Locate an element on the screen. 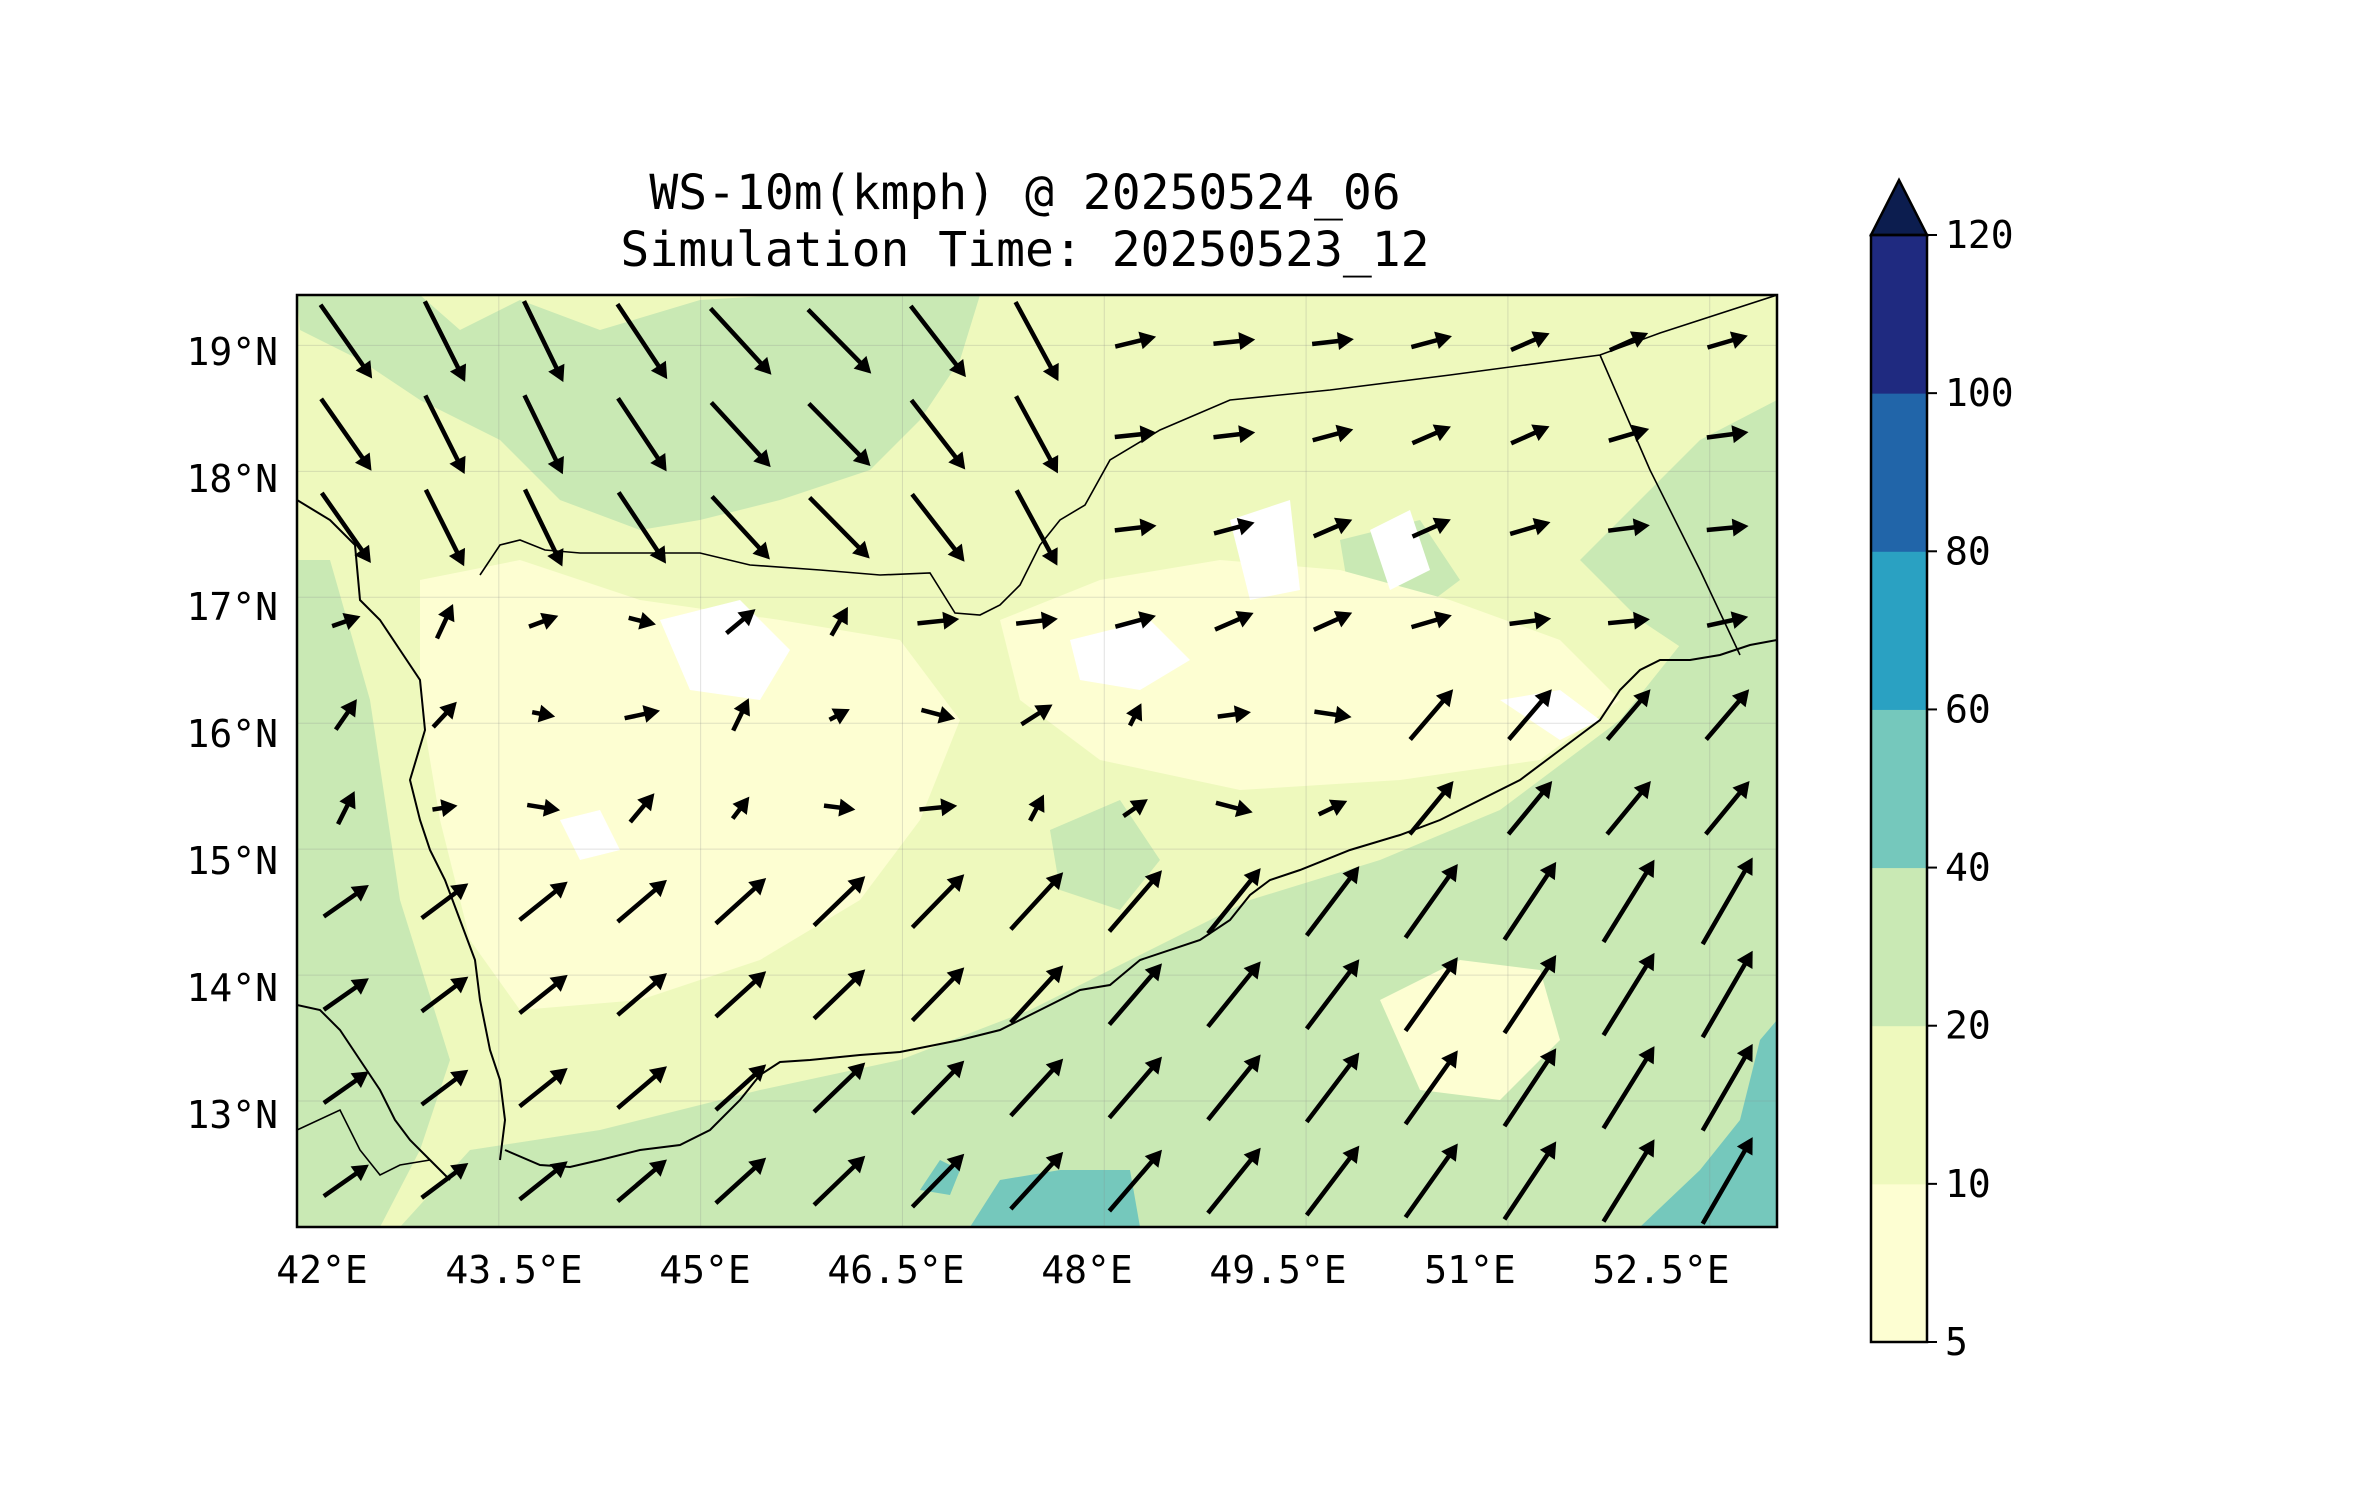 The width and height of the screenshot is (2371, 1504). x-tick-43-5e: 43.5°E is located at coordinates (513, 1270).